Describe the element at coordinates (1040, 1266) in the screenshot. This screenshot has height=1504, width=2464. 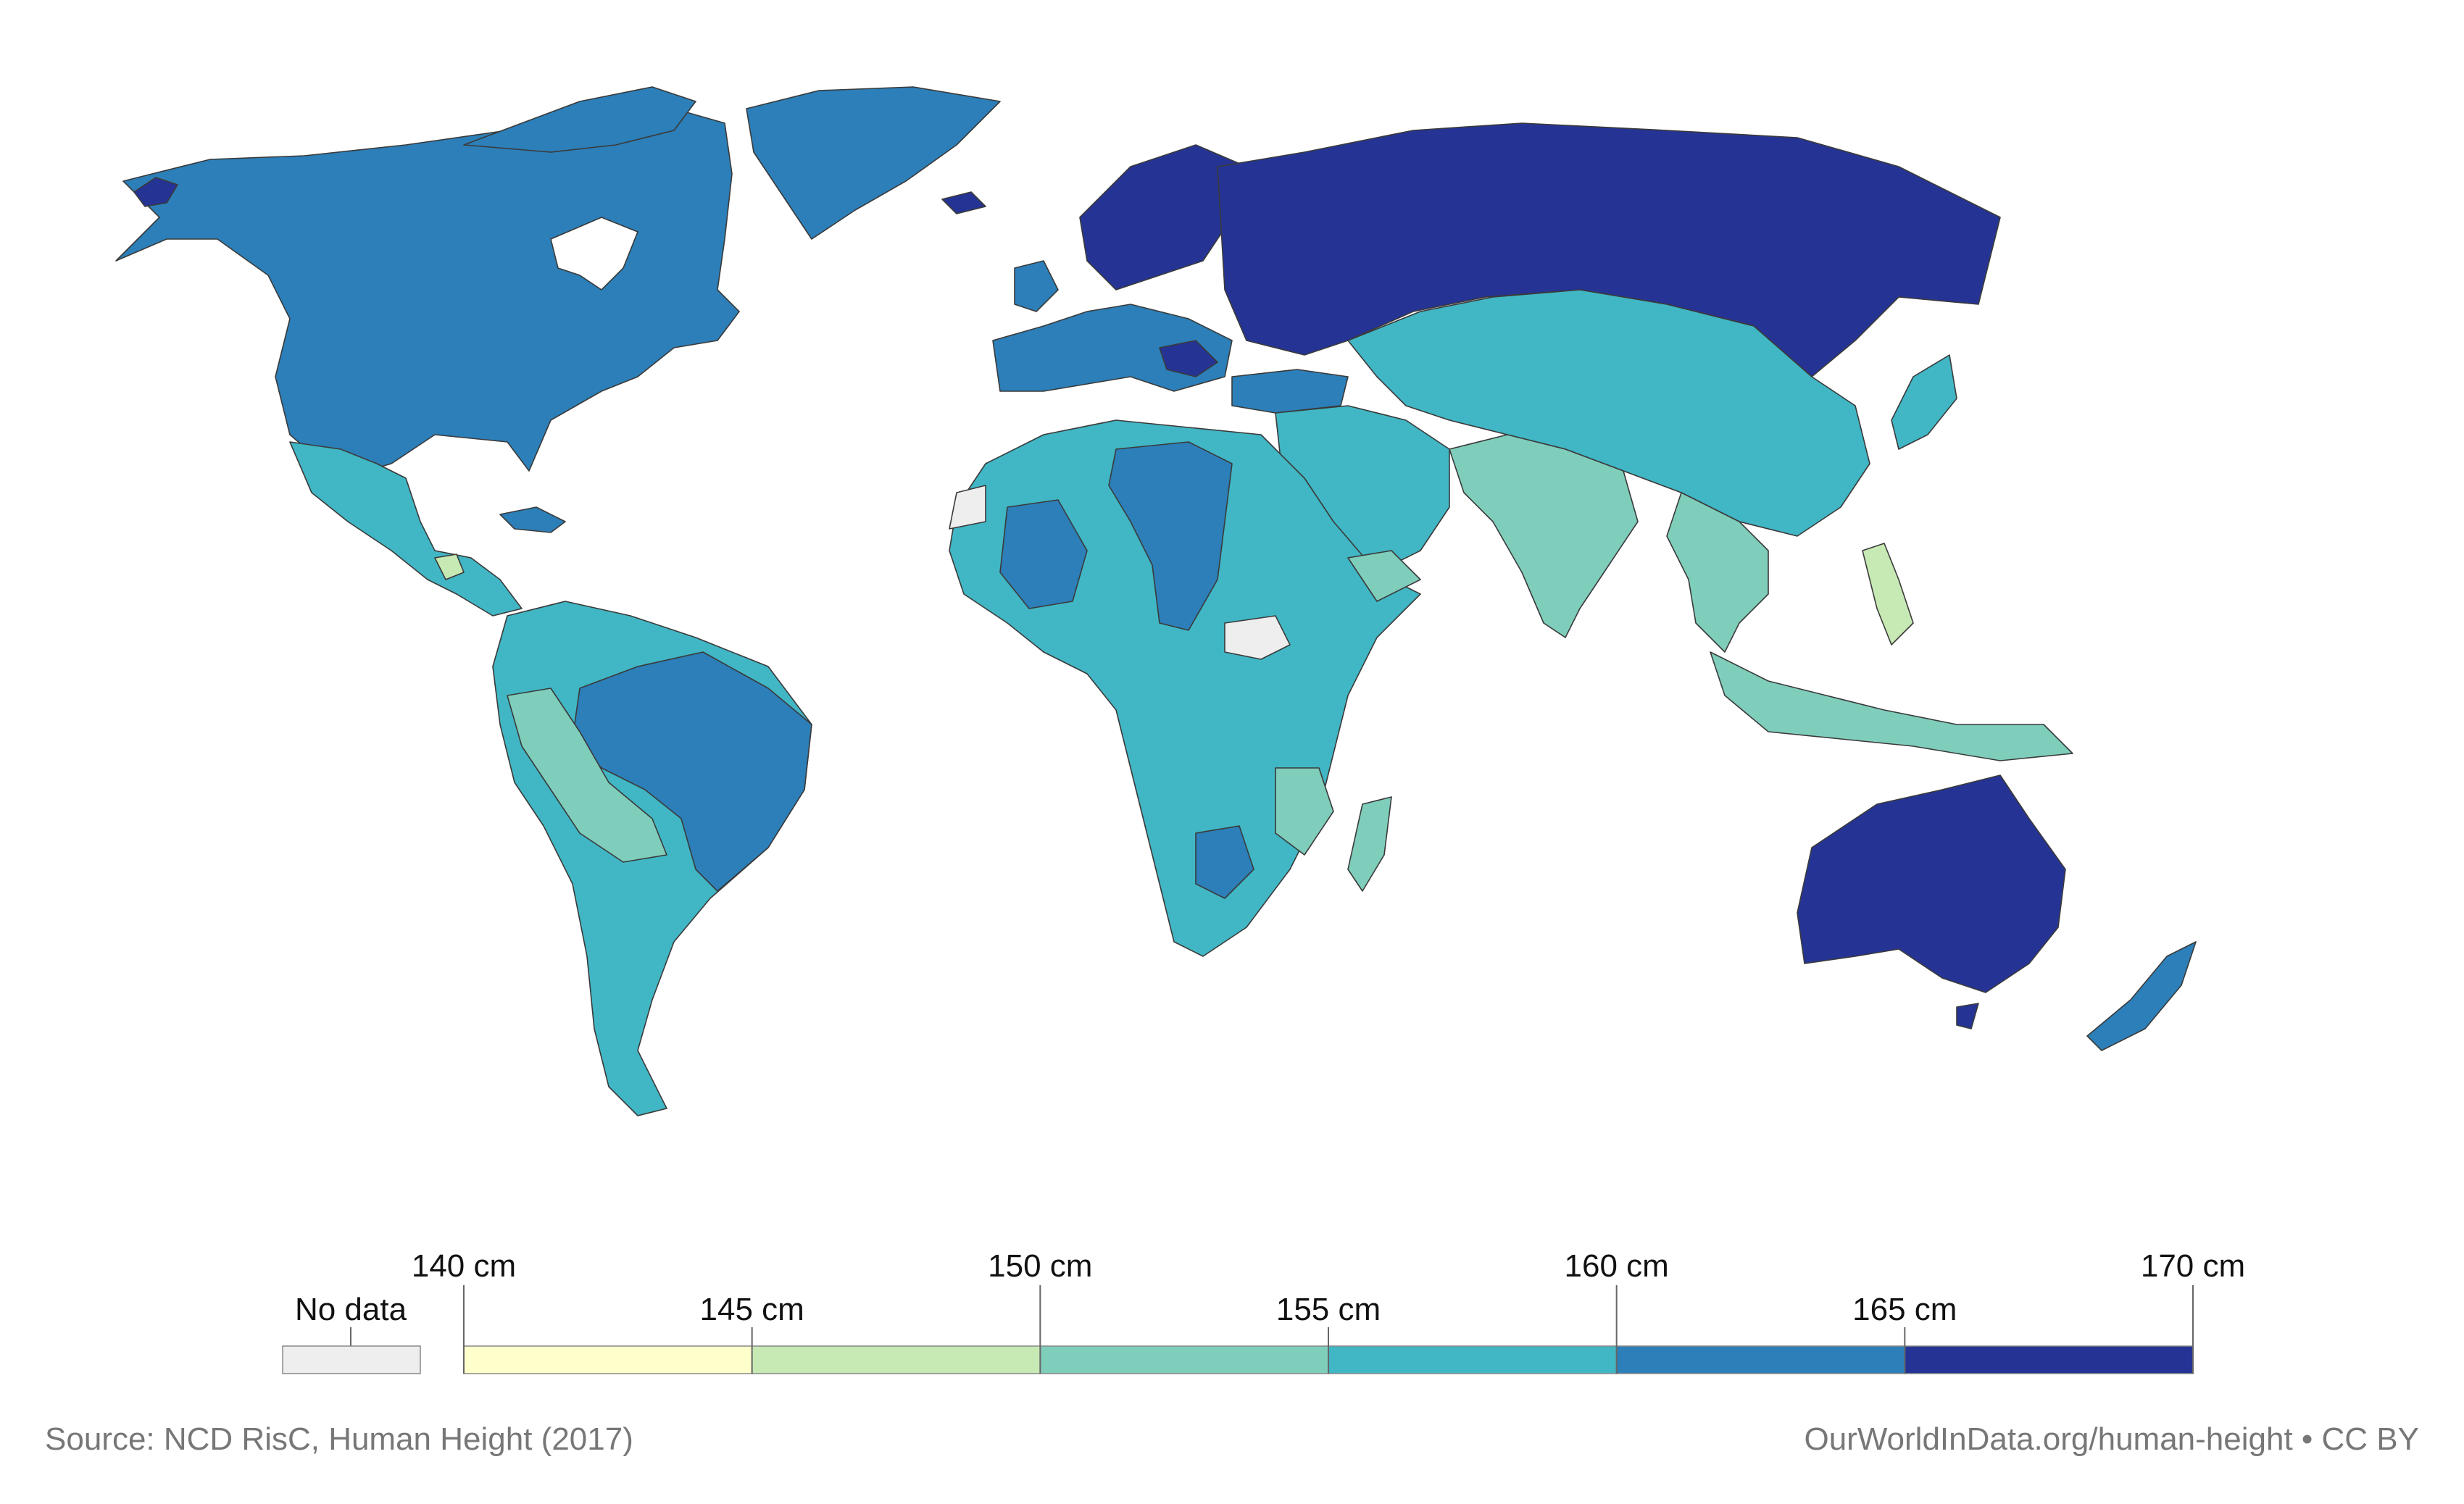
I see `tick-label-upper-1: 150 cm` at that location.